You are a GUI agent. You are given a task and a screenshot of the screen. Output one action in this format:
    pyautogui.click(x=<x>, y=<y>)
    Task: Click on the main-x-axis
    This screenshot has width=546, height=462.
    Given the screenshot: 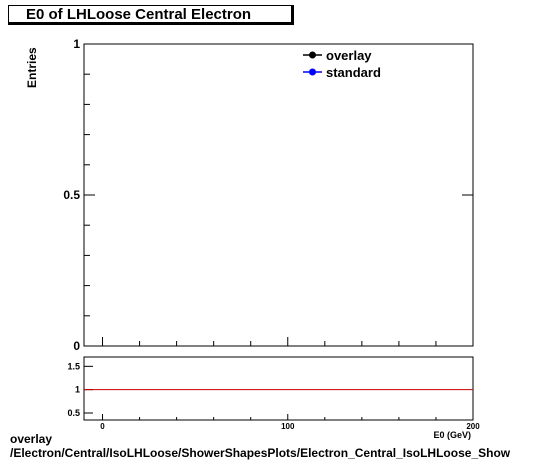 What is the action you would take?
    pyautogui.click(x=288, y=341)
    